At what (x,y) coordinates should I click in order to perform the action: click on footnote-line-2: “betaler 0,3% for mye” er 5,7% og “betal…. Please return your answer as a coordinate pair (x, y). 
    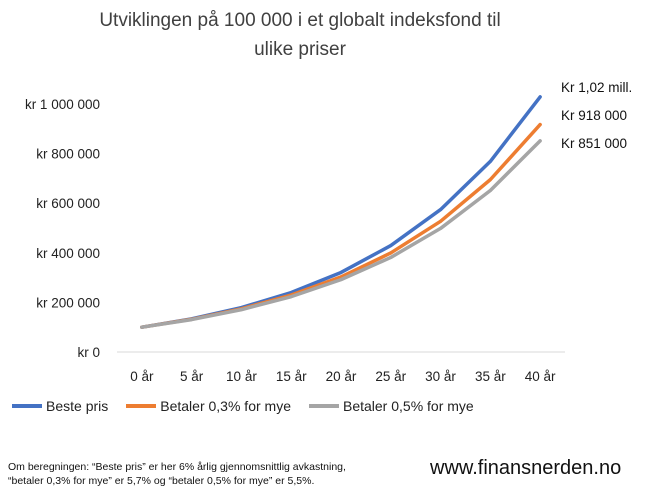
    Looking at the image, I should click on (161, 481).